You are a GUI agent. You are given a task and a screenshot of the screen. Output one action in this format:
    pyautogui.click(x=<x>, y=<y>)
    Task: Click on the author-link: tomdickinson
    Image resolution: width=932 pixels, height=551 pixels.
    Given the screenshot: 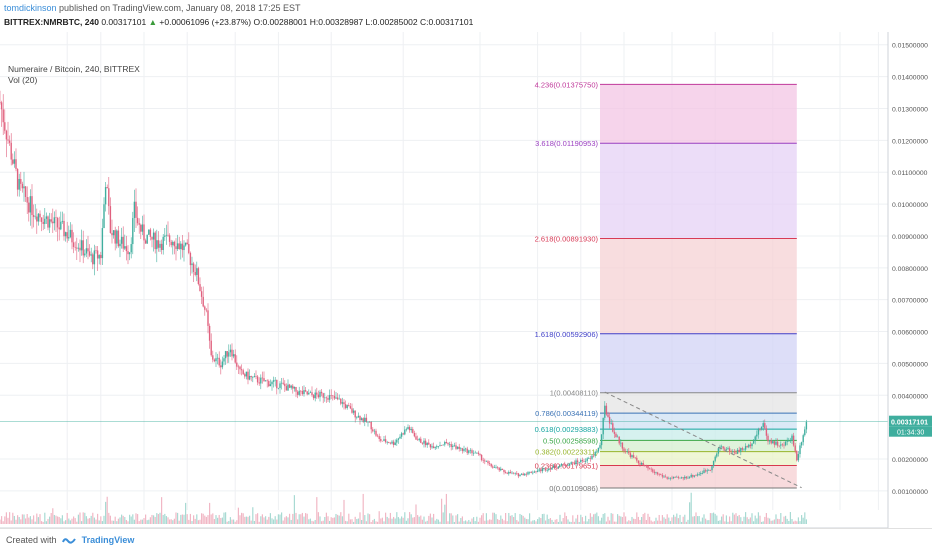 What is the action you would take?
    pyautogui.click(x=30, y=8)
    